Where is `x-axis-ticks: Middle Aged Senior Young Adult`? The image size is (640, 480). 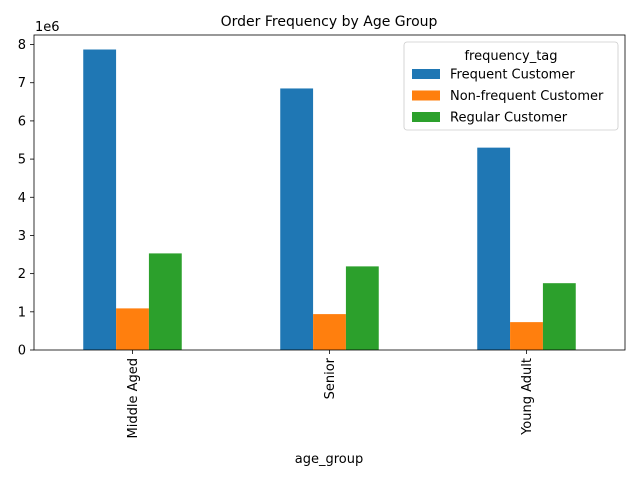
x-axis-ticks: Middle Aged Senior Young Adult is located at coordinates (330, 394).